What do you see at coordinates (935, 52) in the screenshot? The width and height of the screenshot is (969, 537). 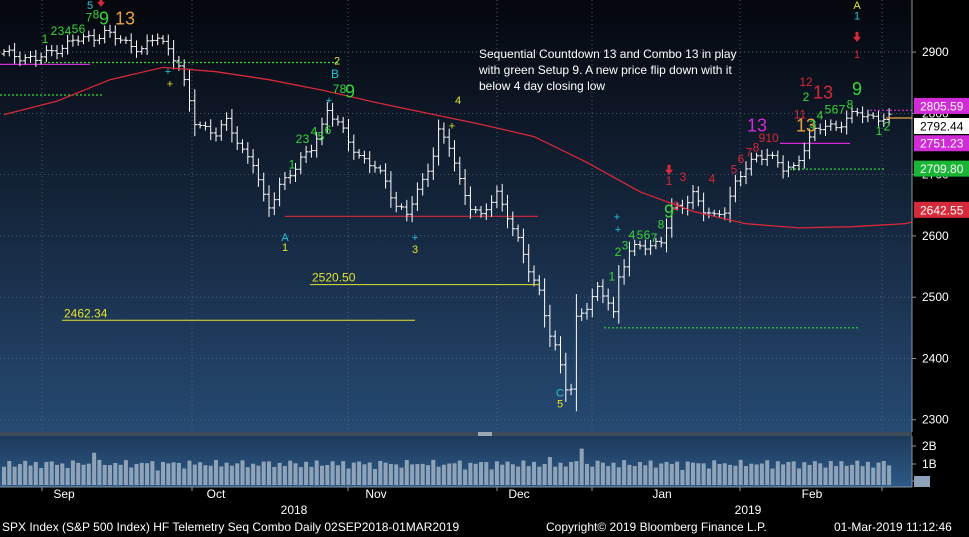 I see `price-tick-label: 2900` at bounding box center [935, 52].